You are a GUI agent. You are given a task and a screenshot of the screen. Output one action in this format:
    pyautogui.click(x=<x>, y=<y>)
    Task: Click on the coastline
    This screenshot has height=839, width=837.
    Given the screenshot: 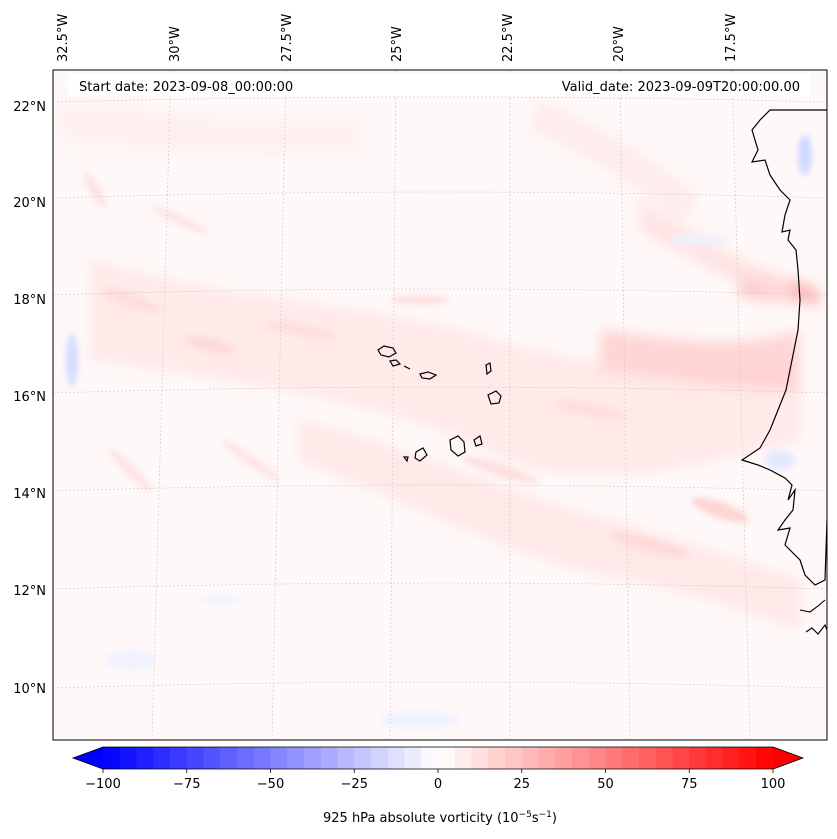 What is the action you would take?
    pyautogui.click(x=783, y=347)
    